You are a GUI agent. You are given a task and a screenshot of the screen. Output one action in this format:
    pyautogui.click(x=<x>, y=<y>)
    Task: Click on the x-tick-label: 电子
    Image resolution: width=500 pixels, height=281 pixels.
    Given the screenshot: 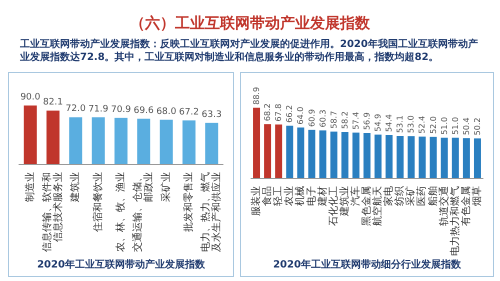 What is the action you would take?
    pyautogui.click(x=311, y=196)
    